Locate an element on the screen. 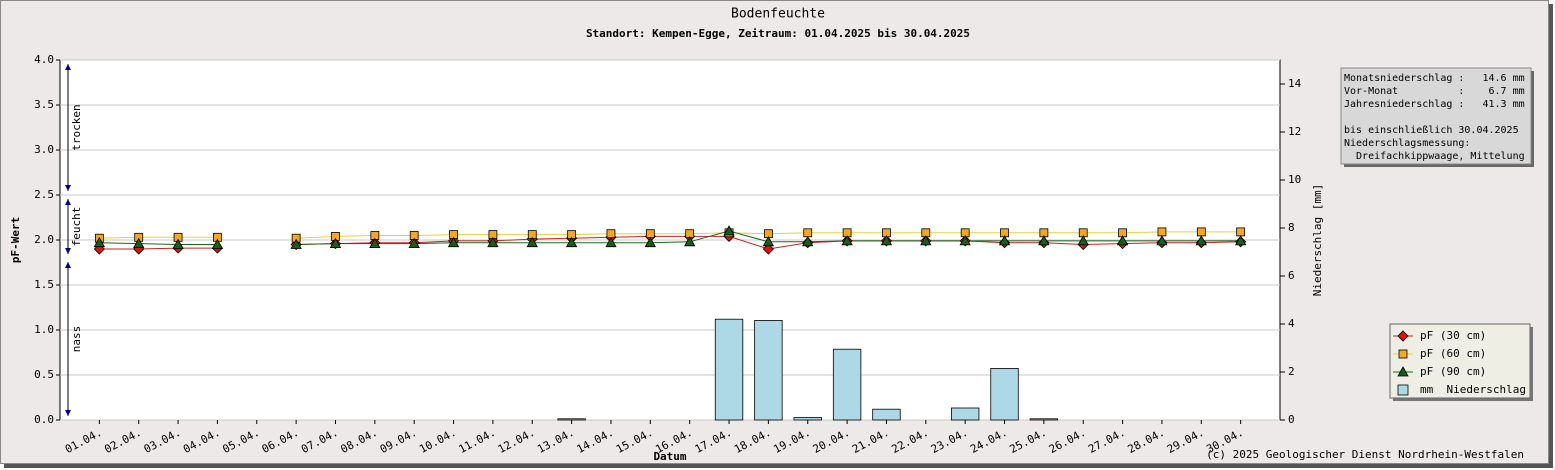  y2-axis-label: Niederschlag [mm] is located at coordinates (1317, 240).